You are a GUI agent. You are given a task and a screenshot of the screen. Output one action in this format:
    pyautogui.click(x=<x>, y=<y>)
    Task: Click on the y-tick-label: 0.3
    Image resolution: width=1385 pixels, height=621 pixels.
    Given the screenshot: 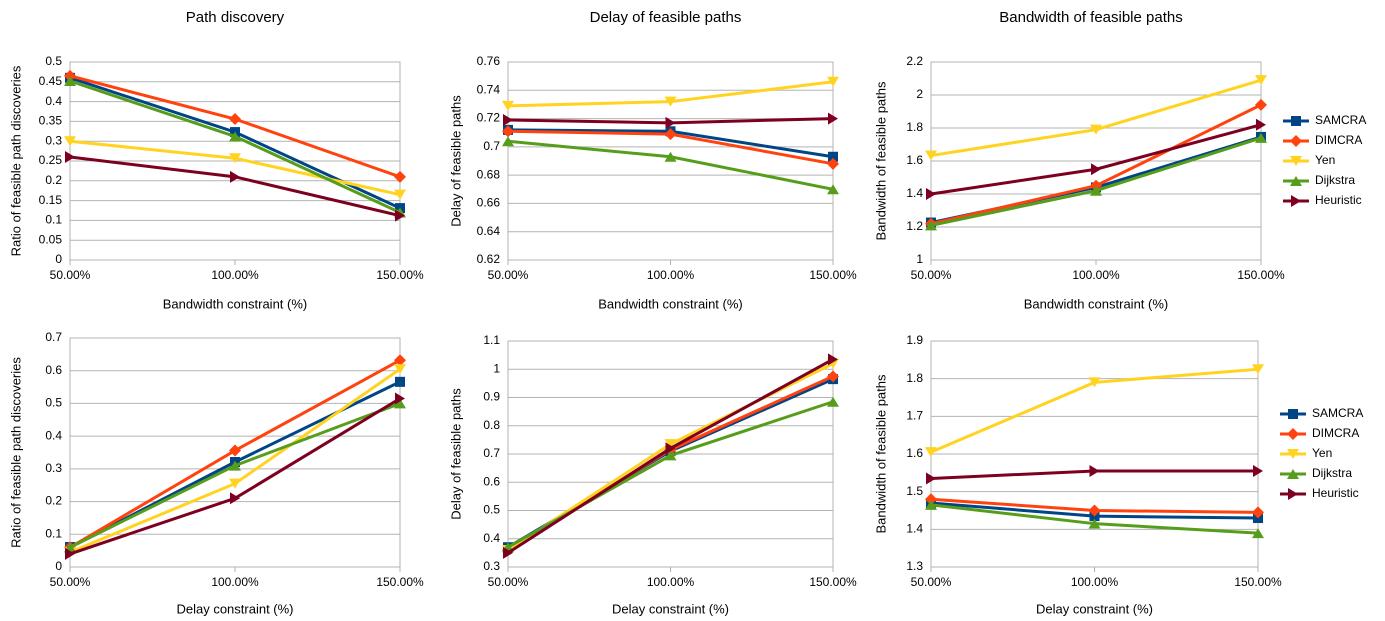 What is the action you would take?
    pyautogui.click(x=491, y=566)
    